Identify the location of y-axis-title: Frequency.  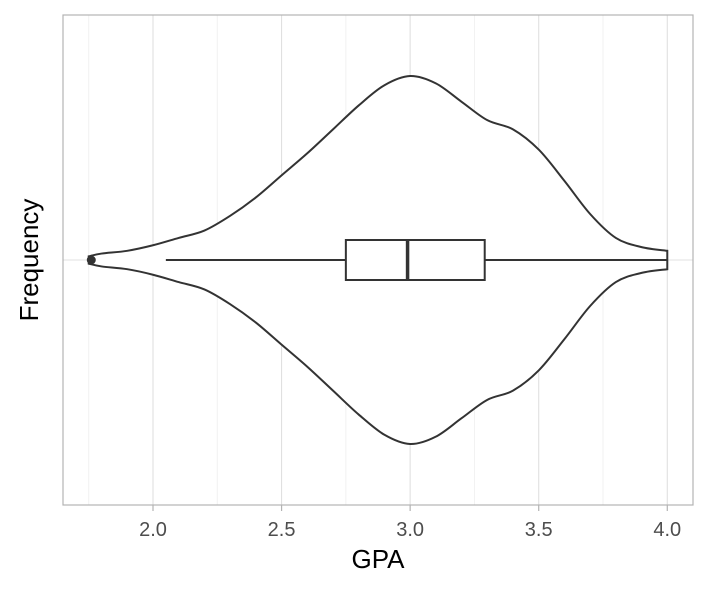
(29, 260).